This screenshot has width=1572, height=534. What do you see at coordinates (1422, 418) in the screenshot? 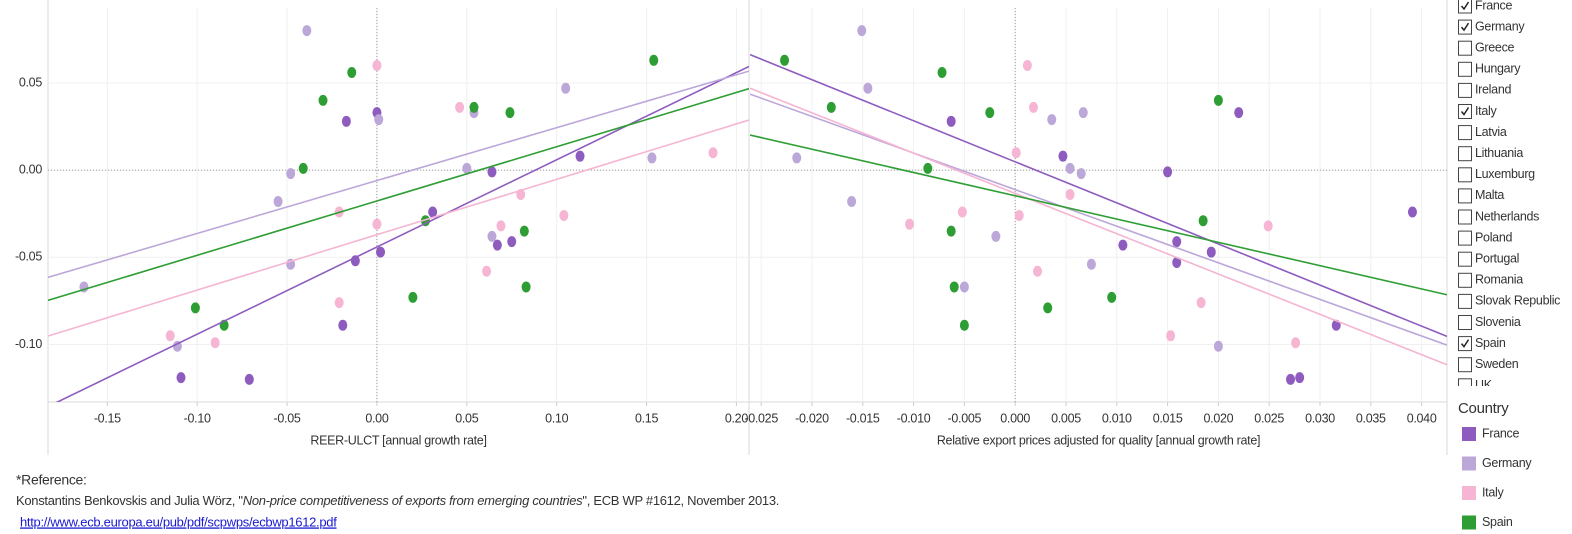
I see `x-tick-label: 0.040` at bounding box center [1422, 418].